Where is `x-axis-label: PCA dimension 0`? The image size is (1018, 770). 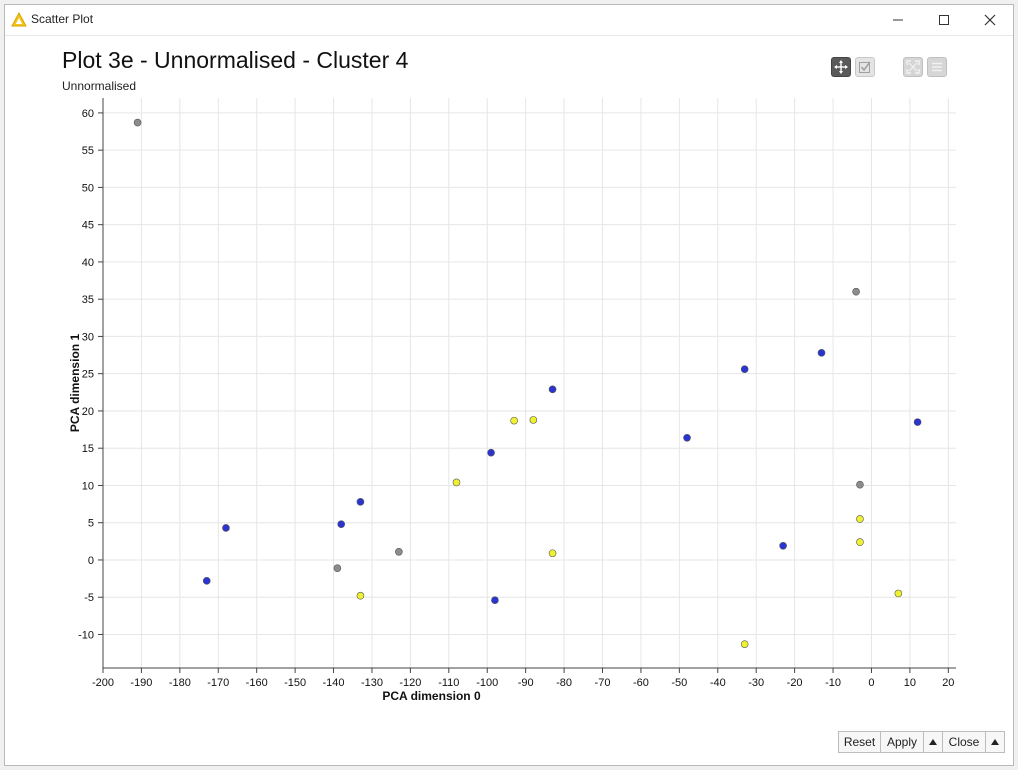 x-axis-label: PCA dimension 0 is located at coordinates (431, 696).